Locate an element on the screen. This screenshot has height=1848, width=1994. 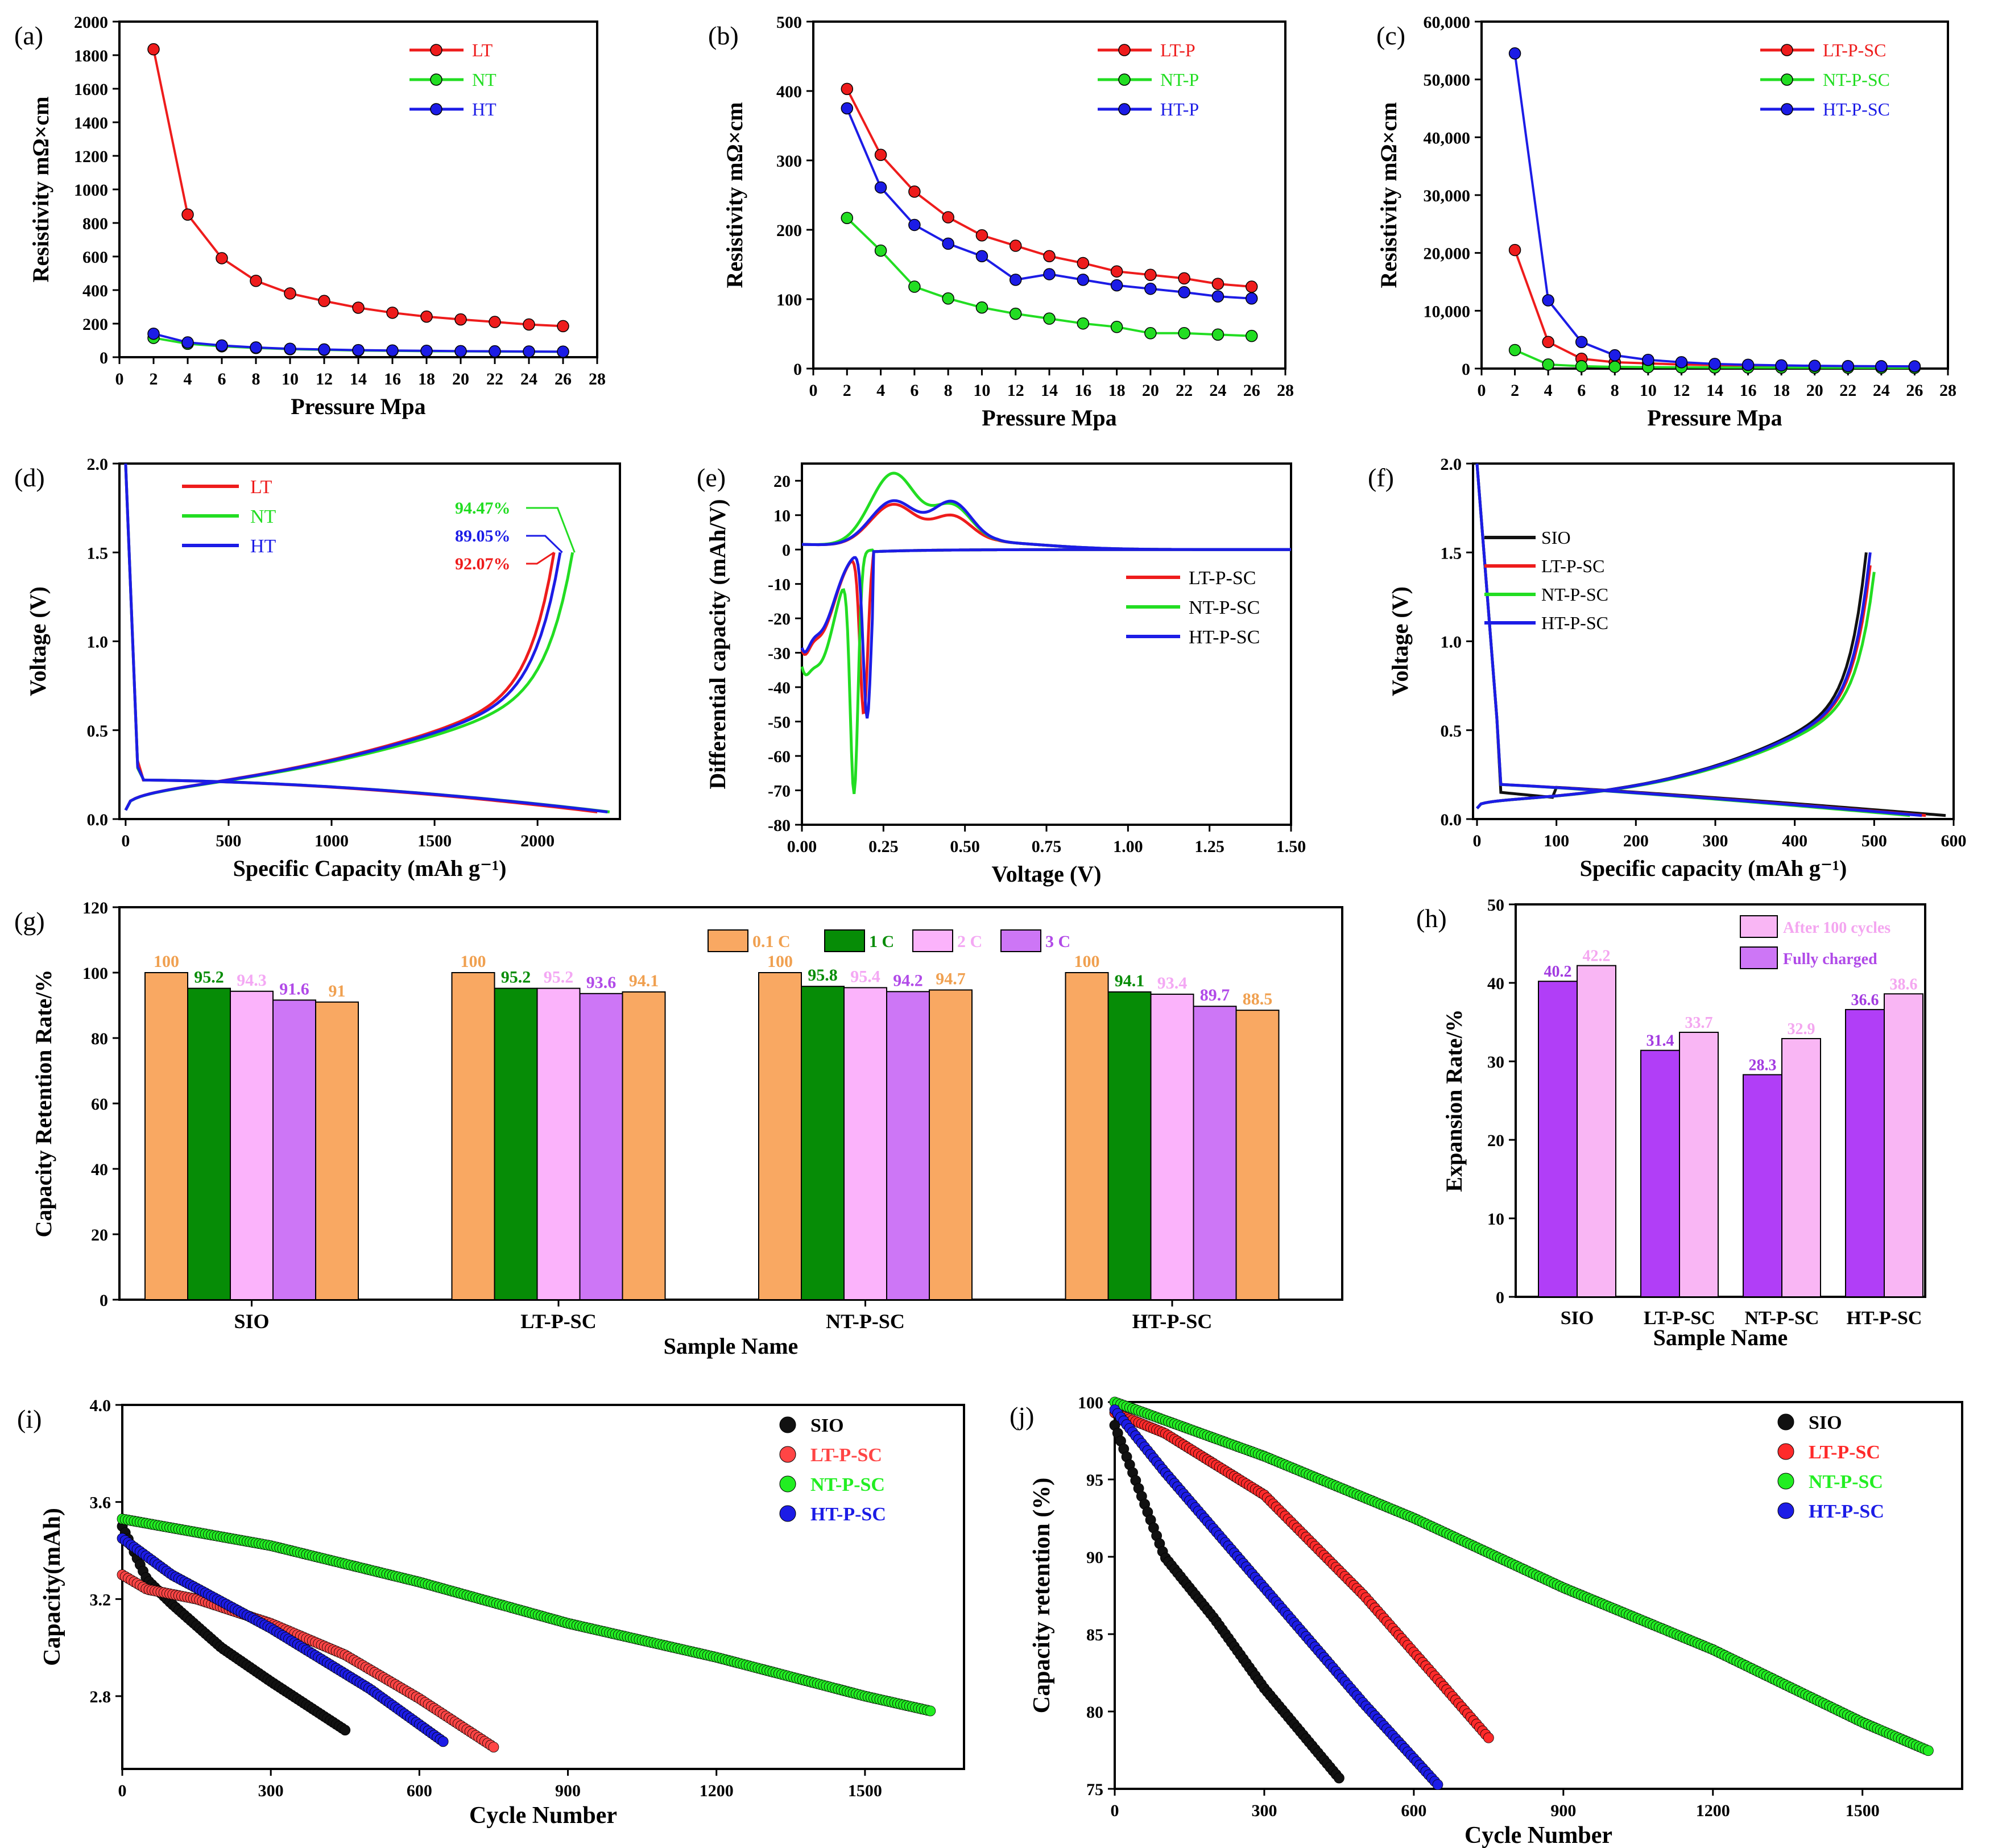
y-tick-label: 300 is located at coordinates (789, 162).